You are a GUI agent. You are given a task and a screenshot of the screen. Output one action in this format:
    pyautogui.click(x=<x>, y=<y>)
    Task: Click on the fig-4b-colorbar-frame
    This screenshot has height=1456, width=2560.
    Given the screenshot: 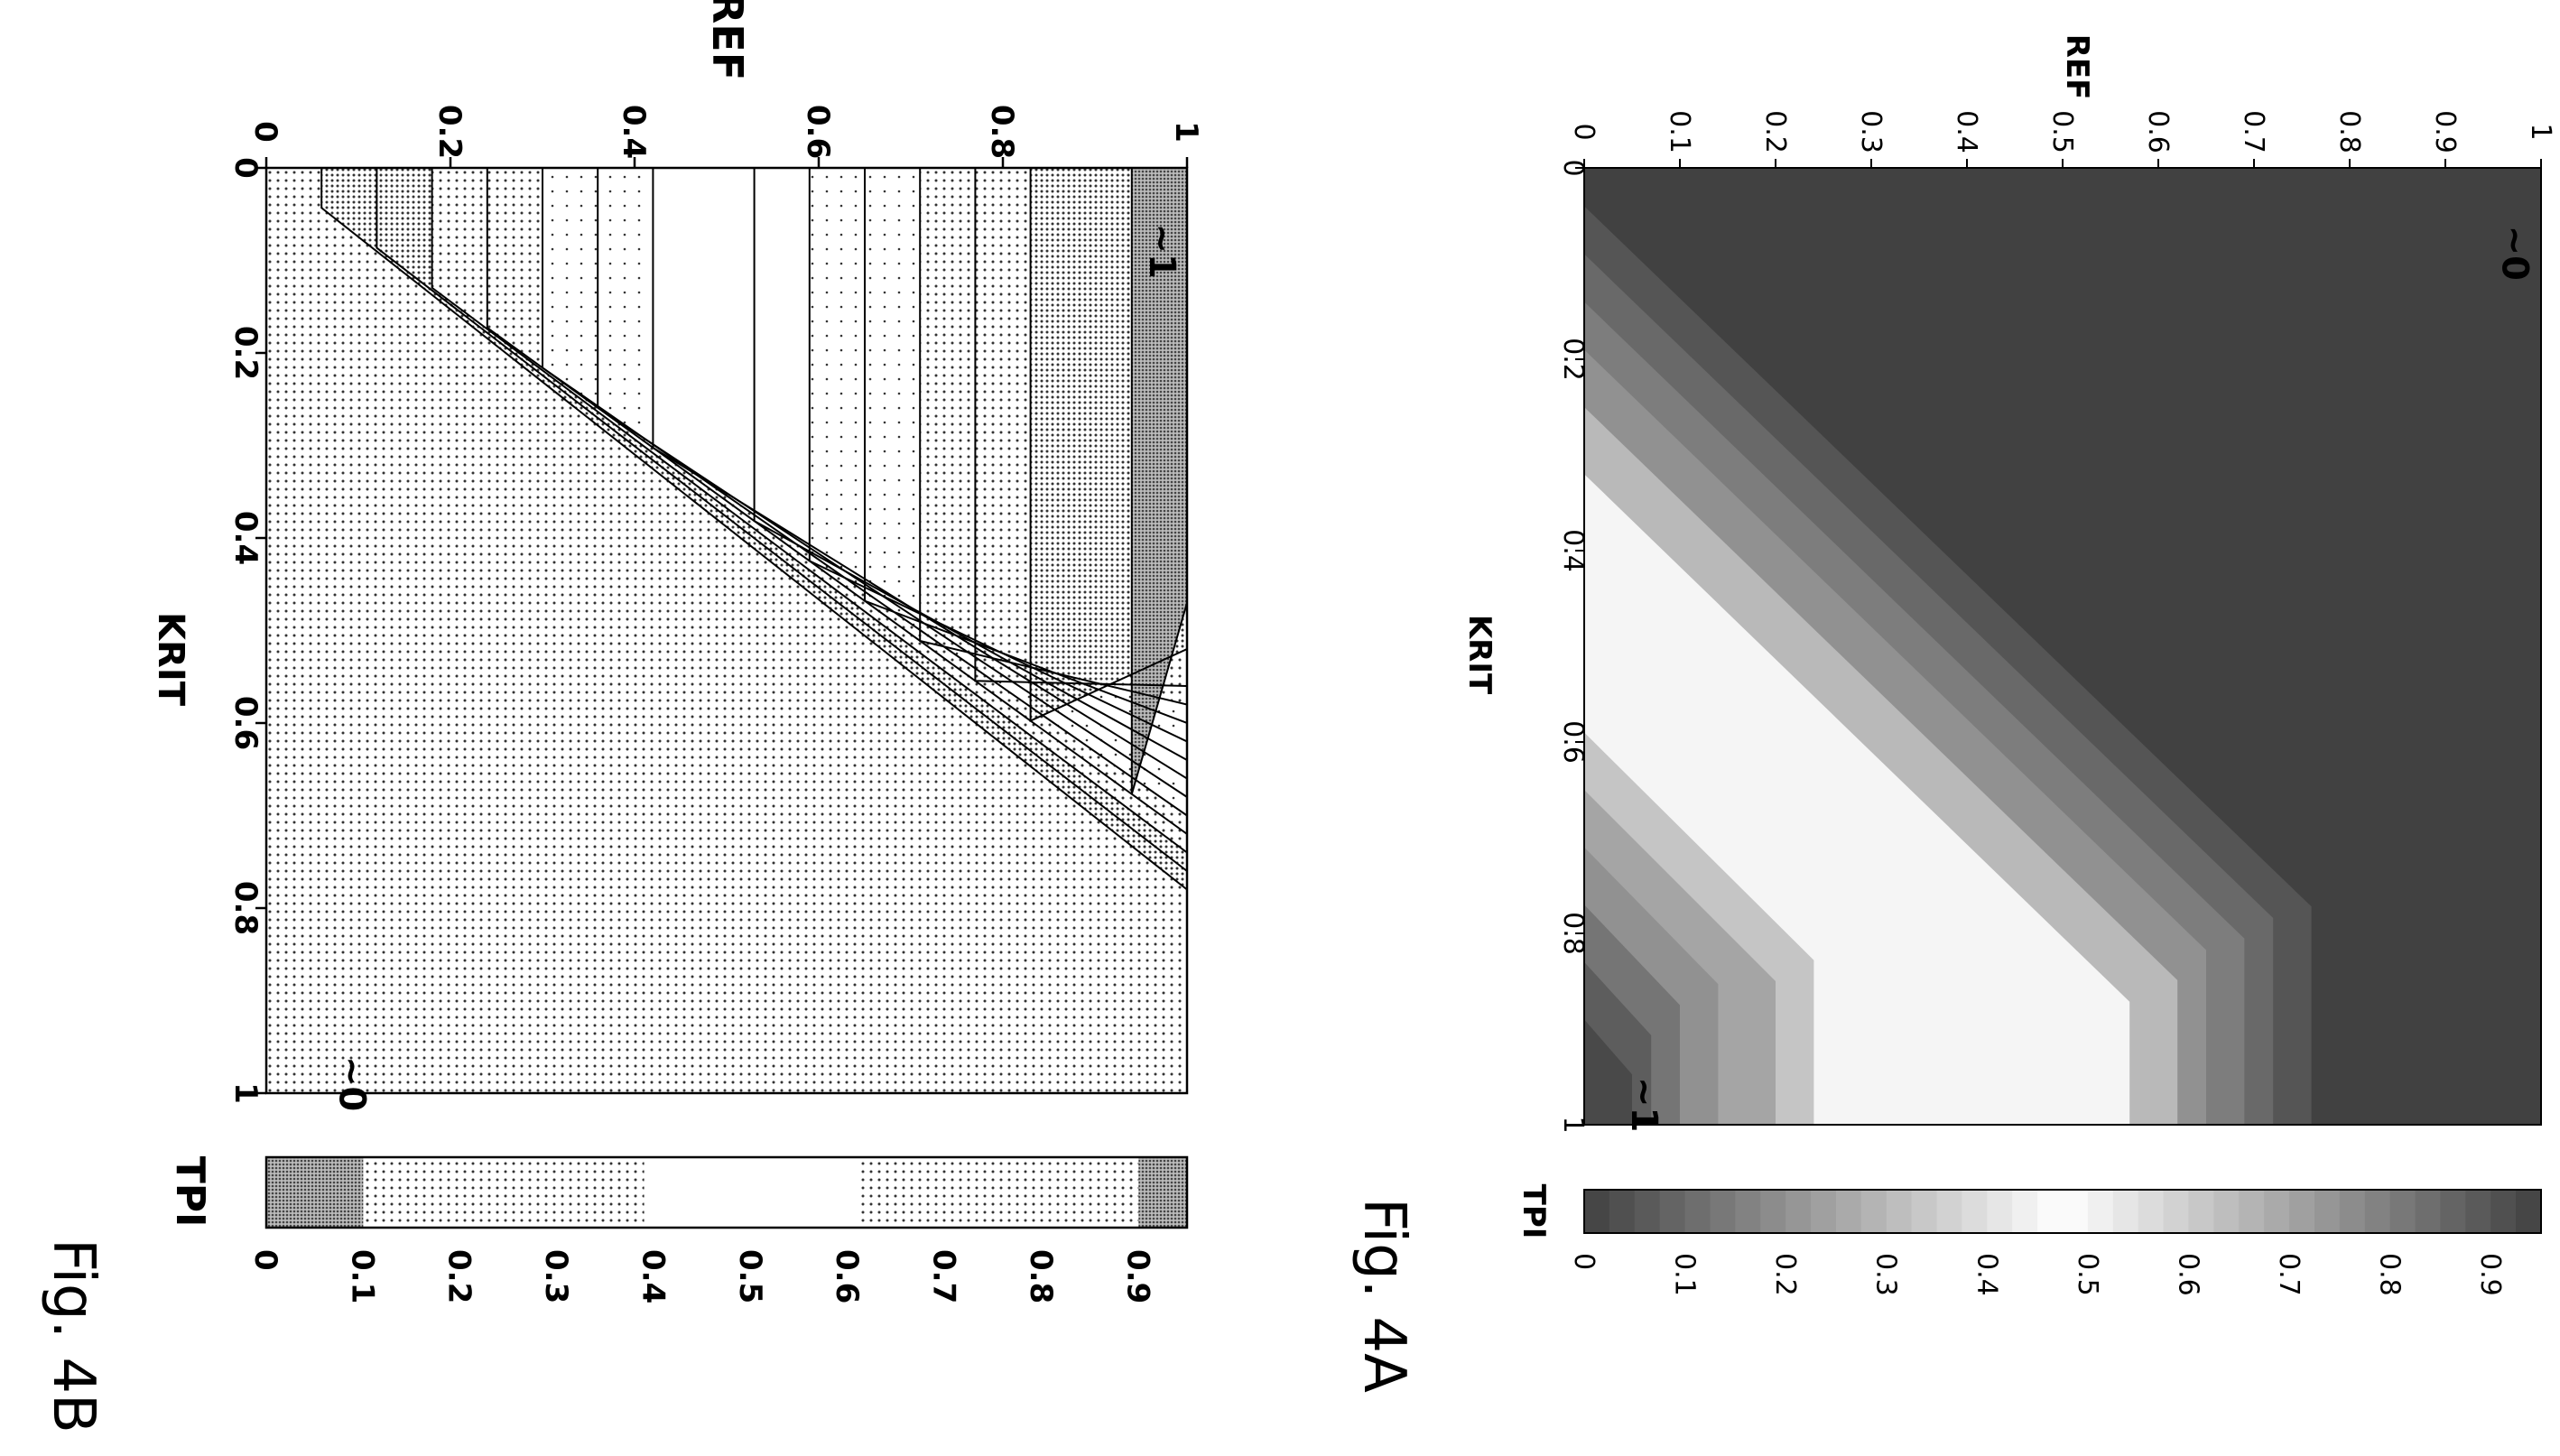 What is the action you would take?
    pyautogui.click(x=727, y=1192)
    